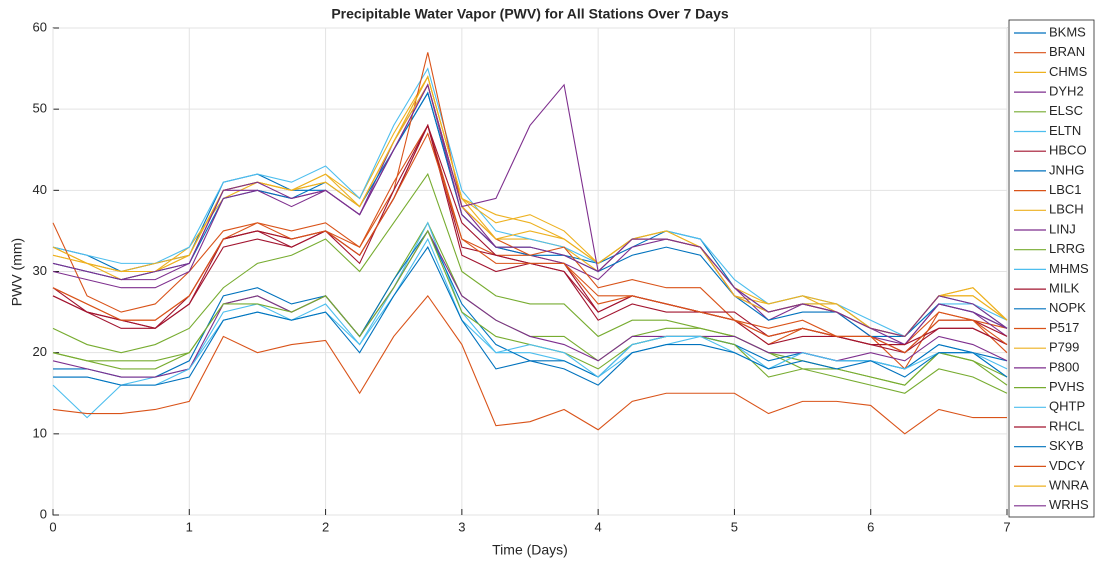 Image resolution: width=1096 pixels, height=570 pixels. I want to click on legend-label: SKYB, so click(1066, 445).